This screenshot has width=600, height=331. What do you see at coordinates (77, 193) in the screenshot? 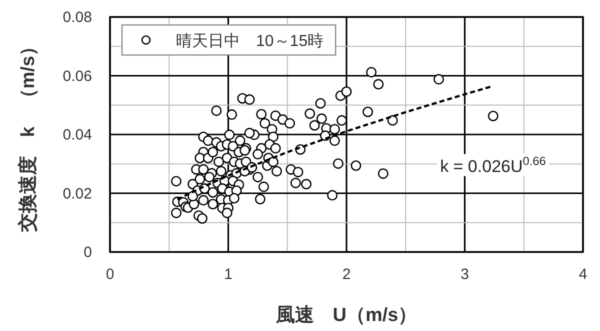
I see `y-tick-label: 0.02` at bounding box center [77, 193].